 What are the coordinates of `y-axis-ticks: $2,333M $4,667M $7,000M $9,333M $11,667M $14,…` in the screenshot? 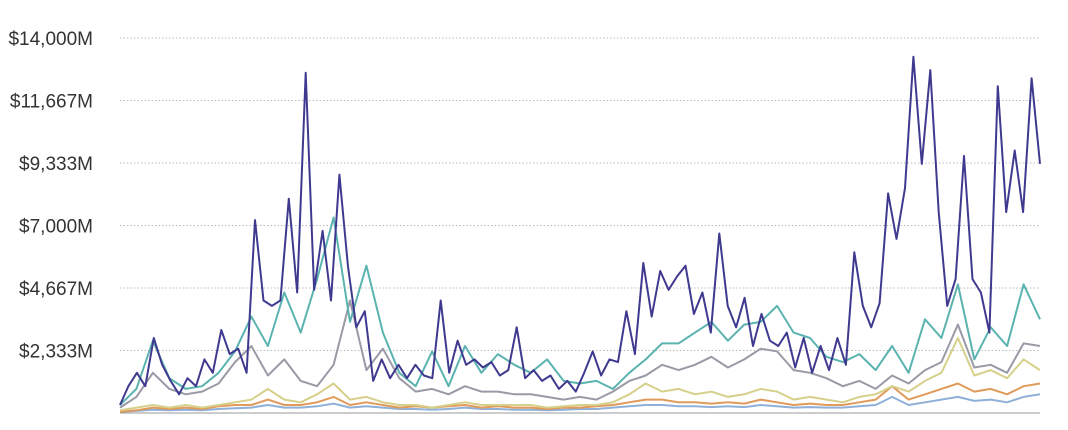 It's located at (50, 196).